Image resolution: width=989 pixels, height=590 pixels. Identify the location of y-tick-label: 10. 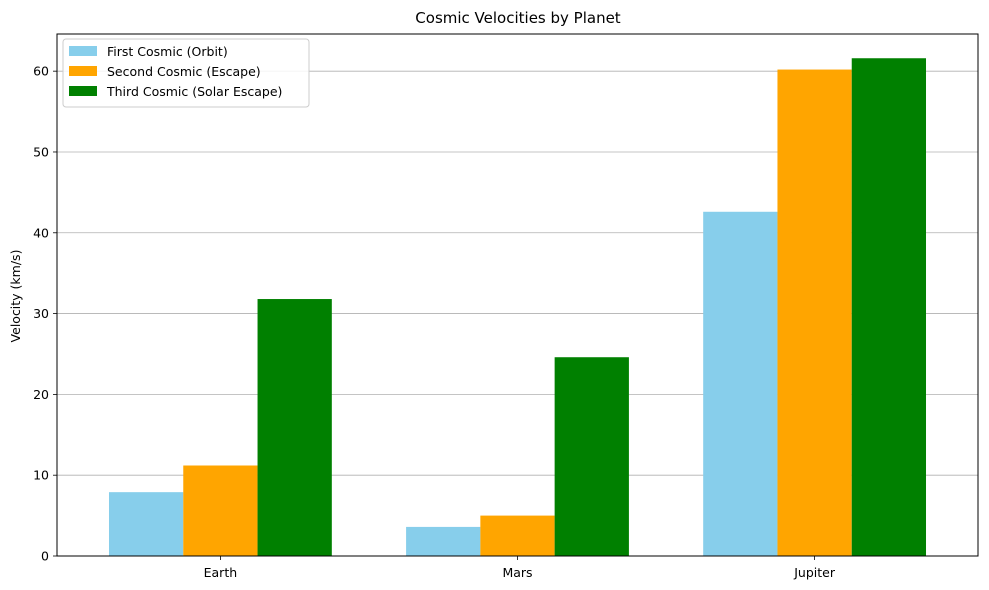
(41, 475).